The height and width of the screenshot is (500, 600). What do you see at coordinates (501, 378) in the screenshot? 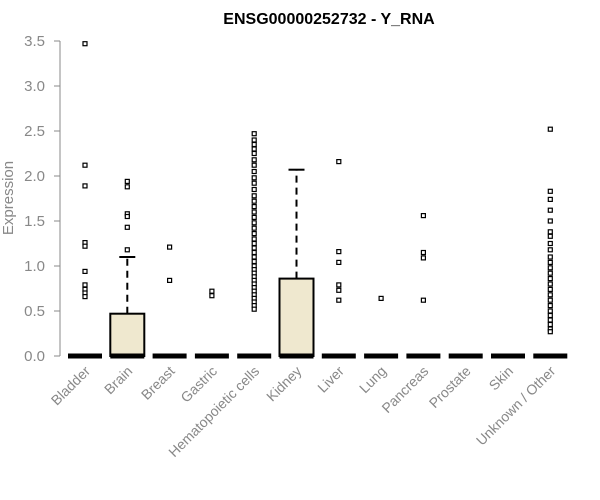
I see `x-tick-label: Skin` at bounding box center [501, 378].